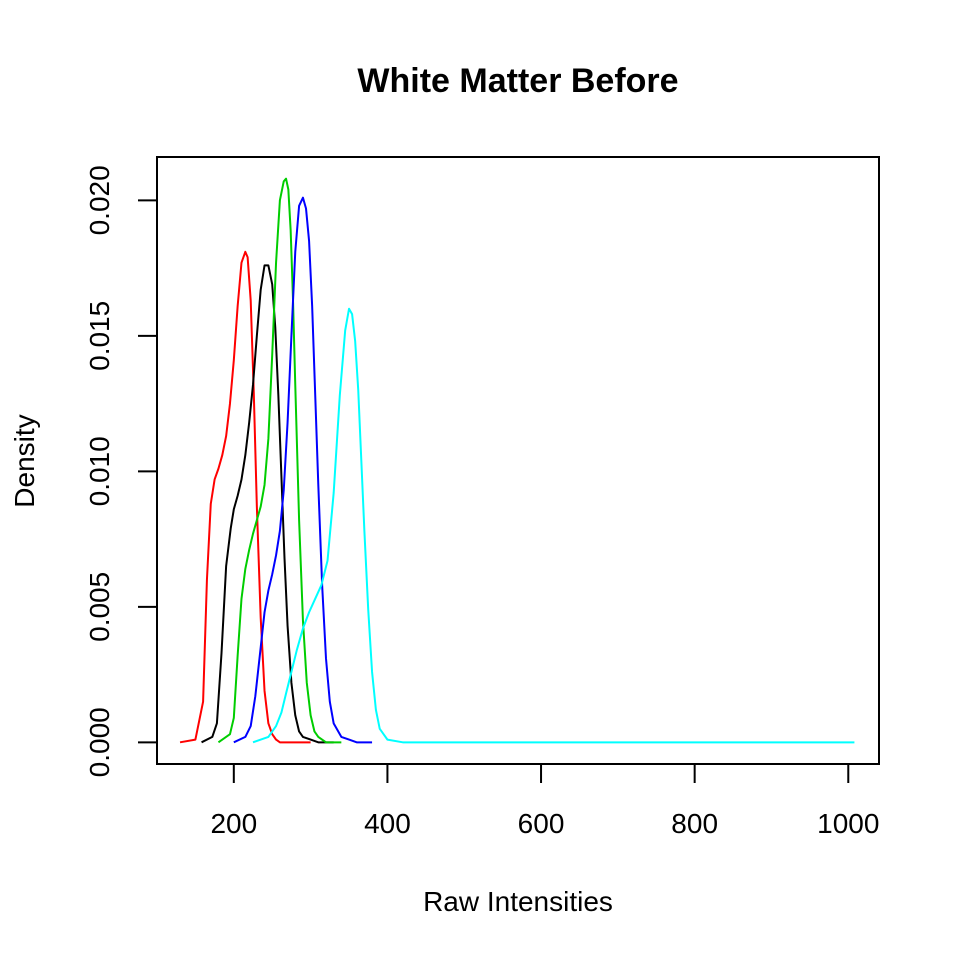  I want to click on x-axis: 200 400 600 800 1000, so click(544, 801).